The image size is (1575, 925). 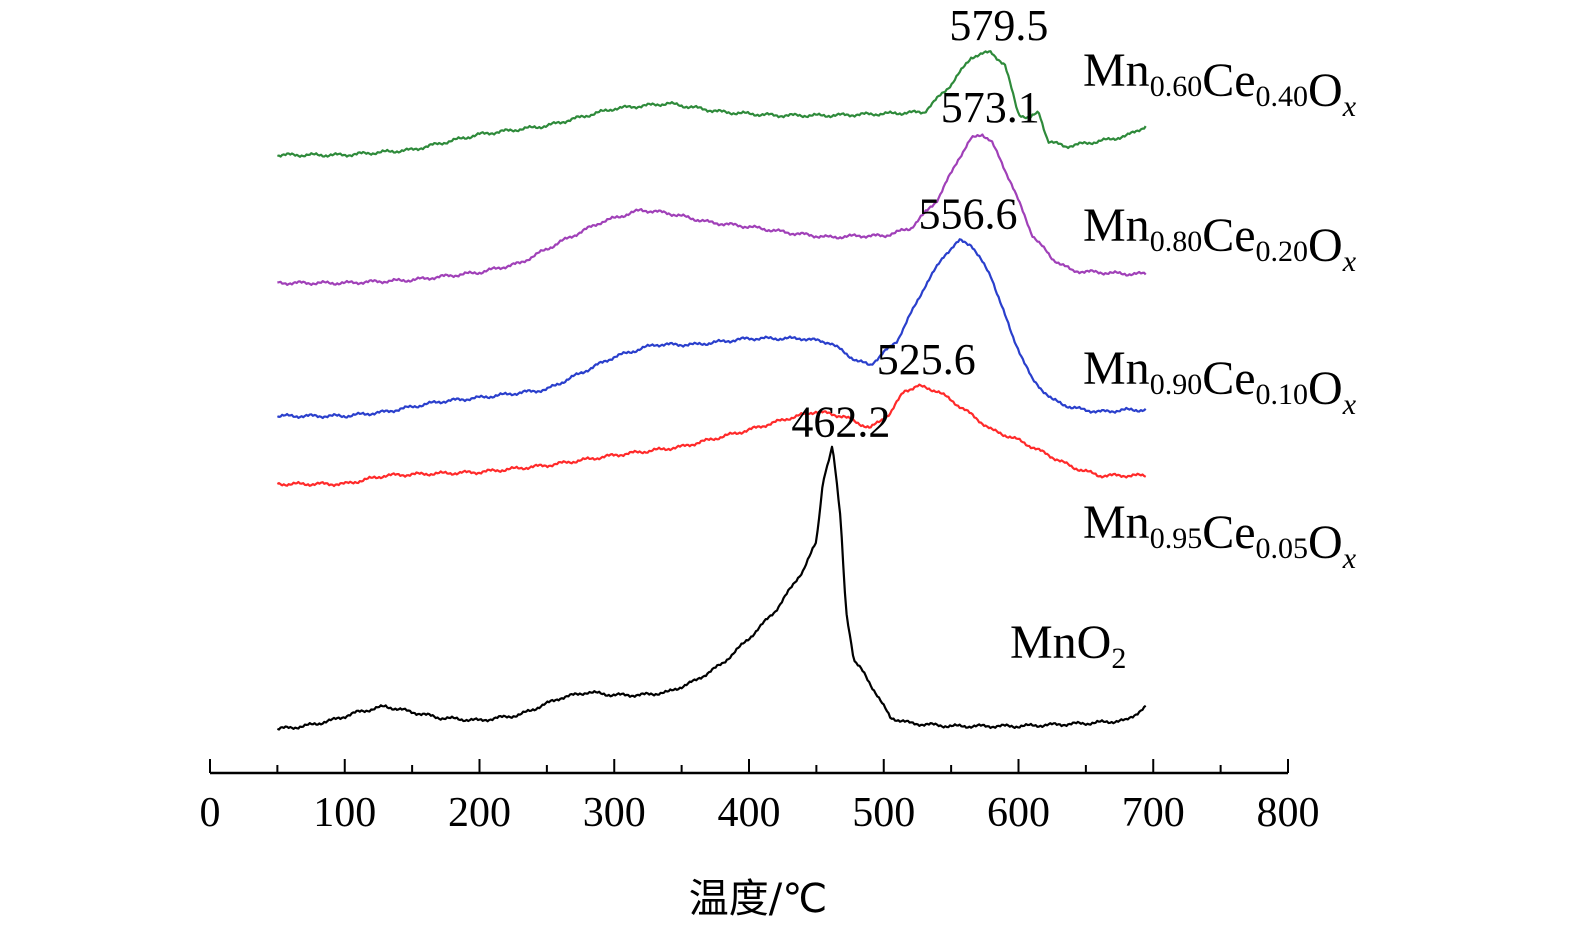 What do you see at coordinates (998, 25) in the screenshot?
I see `peak-label-mn060: 579.5` at bounding box center [998, 25].